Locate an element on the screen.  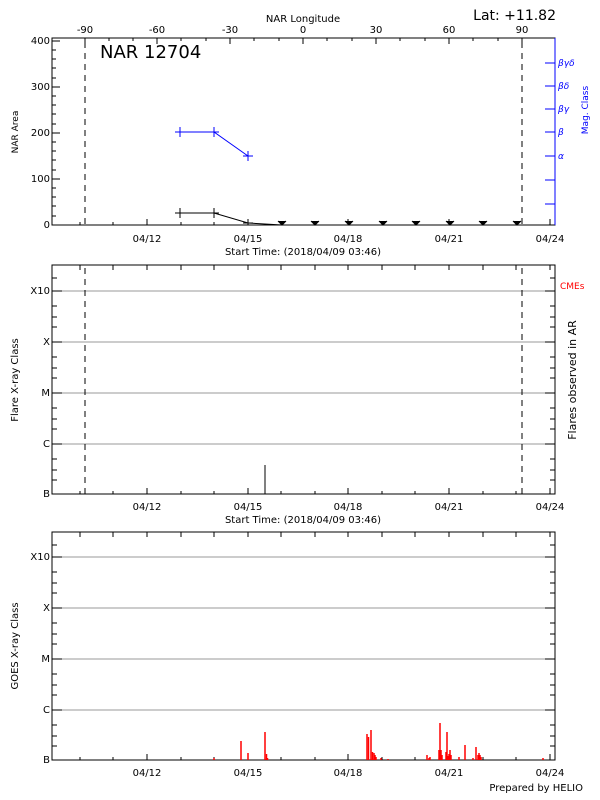
latitude-label: Lat: +11.82 is located at coordinates (514, 16).